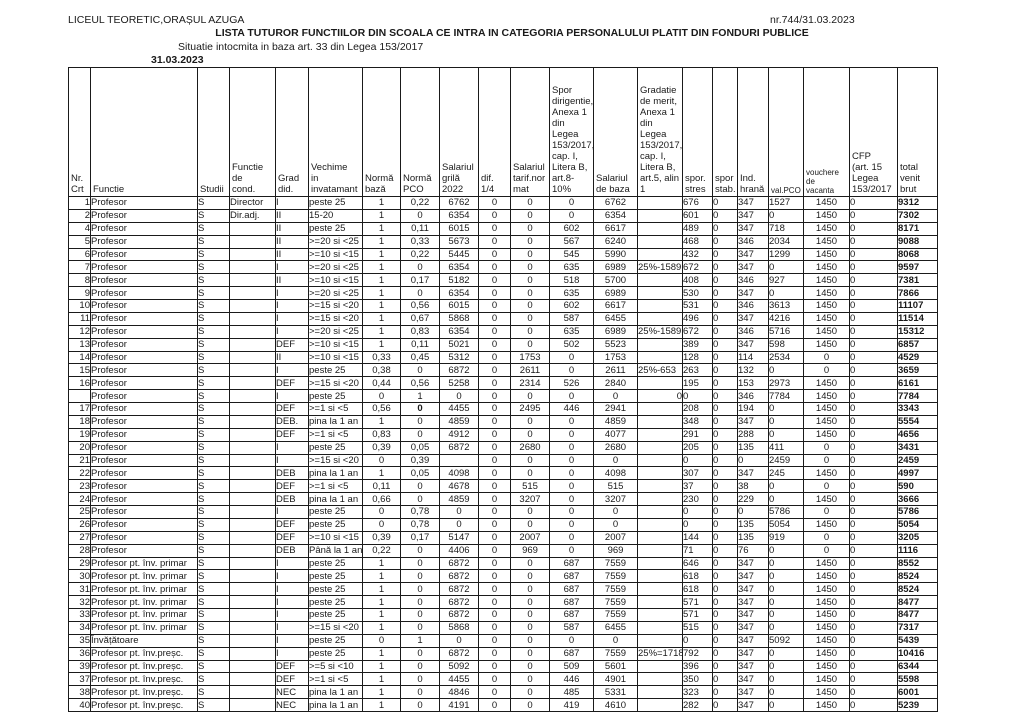 The height and width of the screenshot is (725, 1024). I want to click on cell: 5312, so click(459, 357).